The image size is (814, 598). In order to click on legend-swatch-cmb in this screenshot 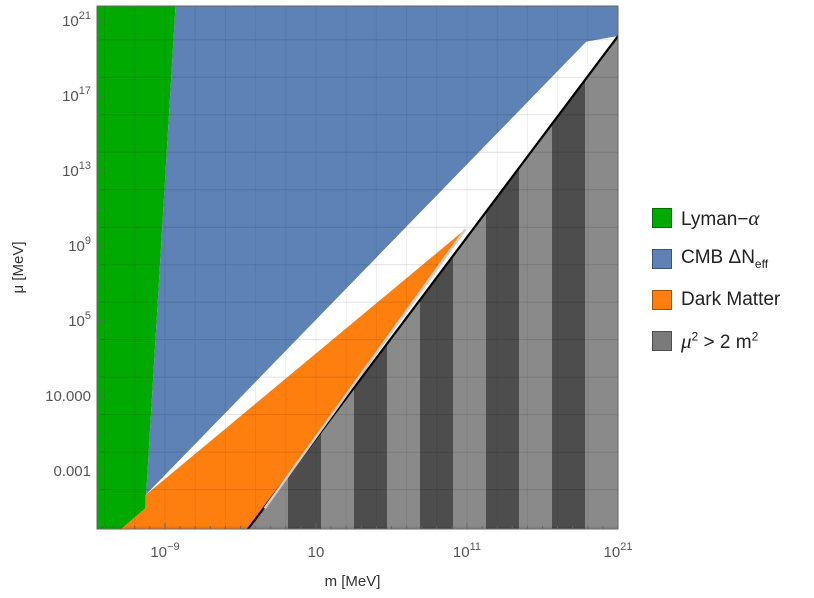, I will do `click(662, 259)`.